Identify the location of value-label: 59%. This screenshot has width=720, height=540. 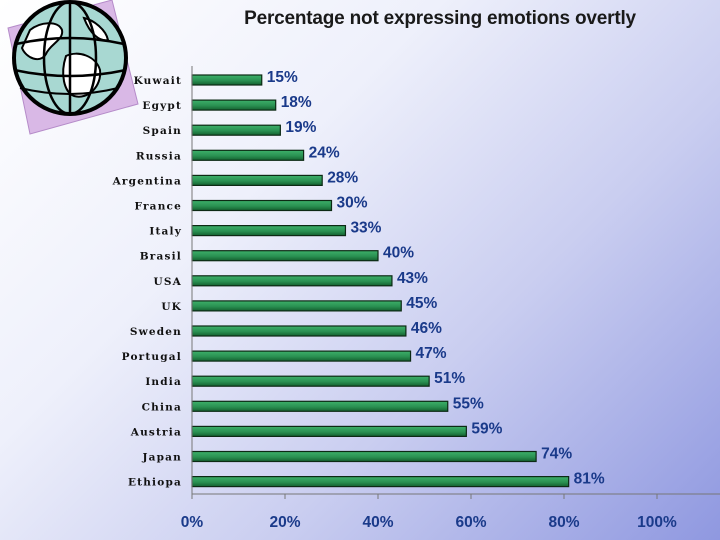
(486, 428).